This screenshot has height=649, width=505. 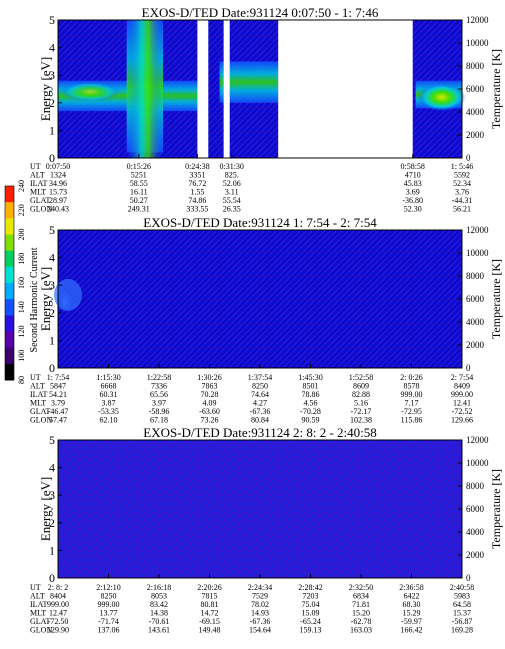 What do you see at coordinates (475, 299) in the screenshot?
I see `y2-tick-label: 6000` at bounding box center [475, 299].